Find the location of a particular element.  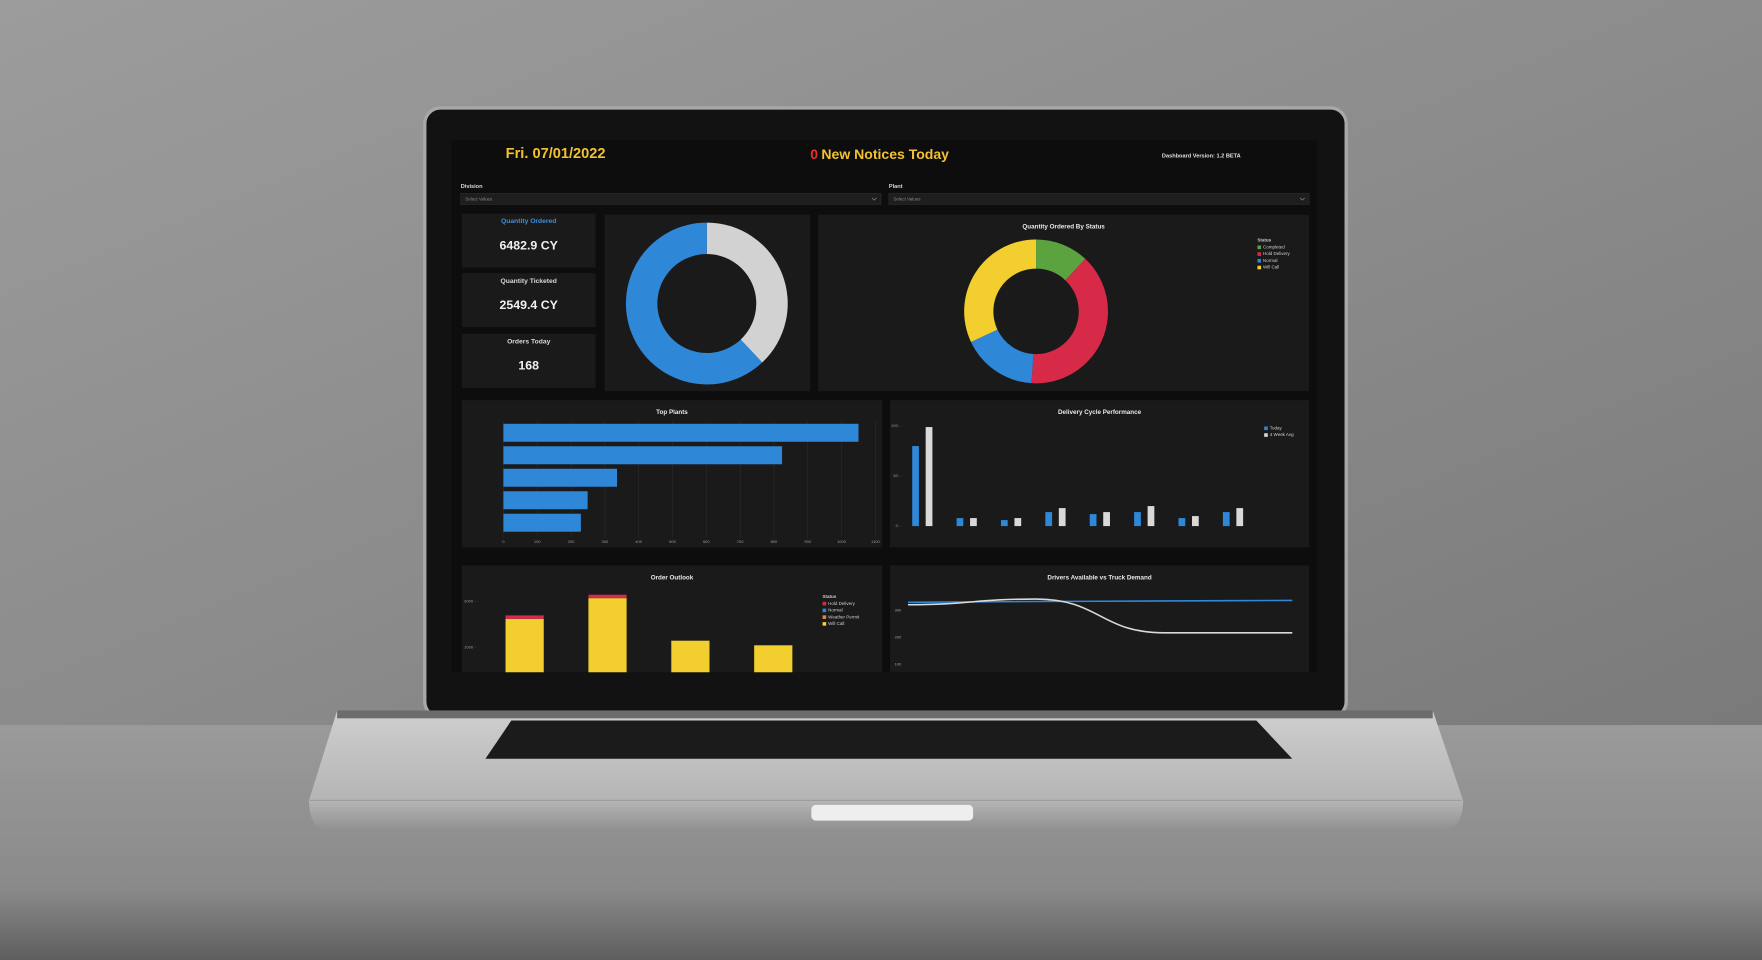

notices: 0 New Notices Today is located at coordinates (879, 154).